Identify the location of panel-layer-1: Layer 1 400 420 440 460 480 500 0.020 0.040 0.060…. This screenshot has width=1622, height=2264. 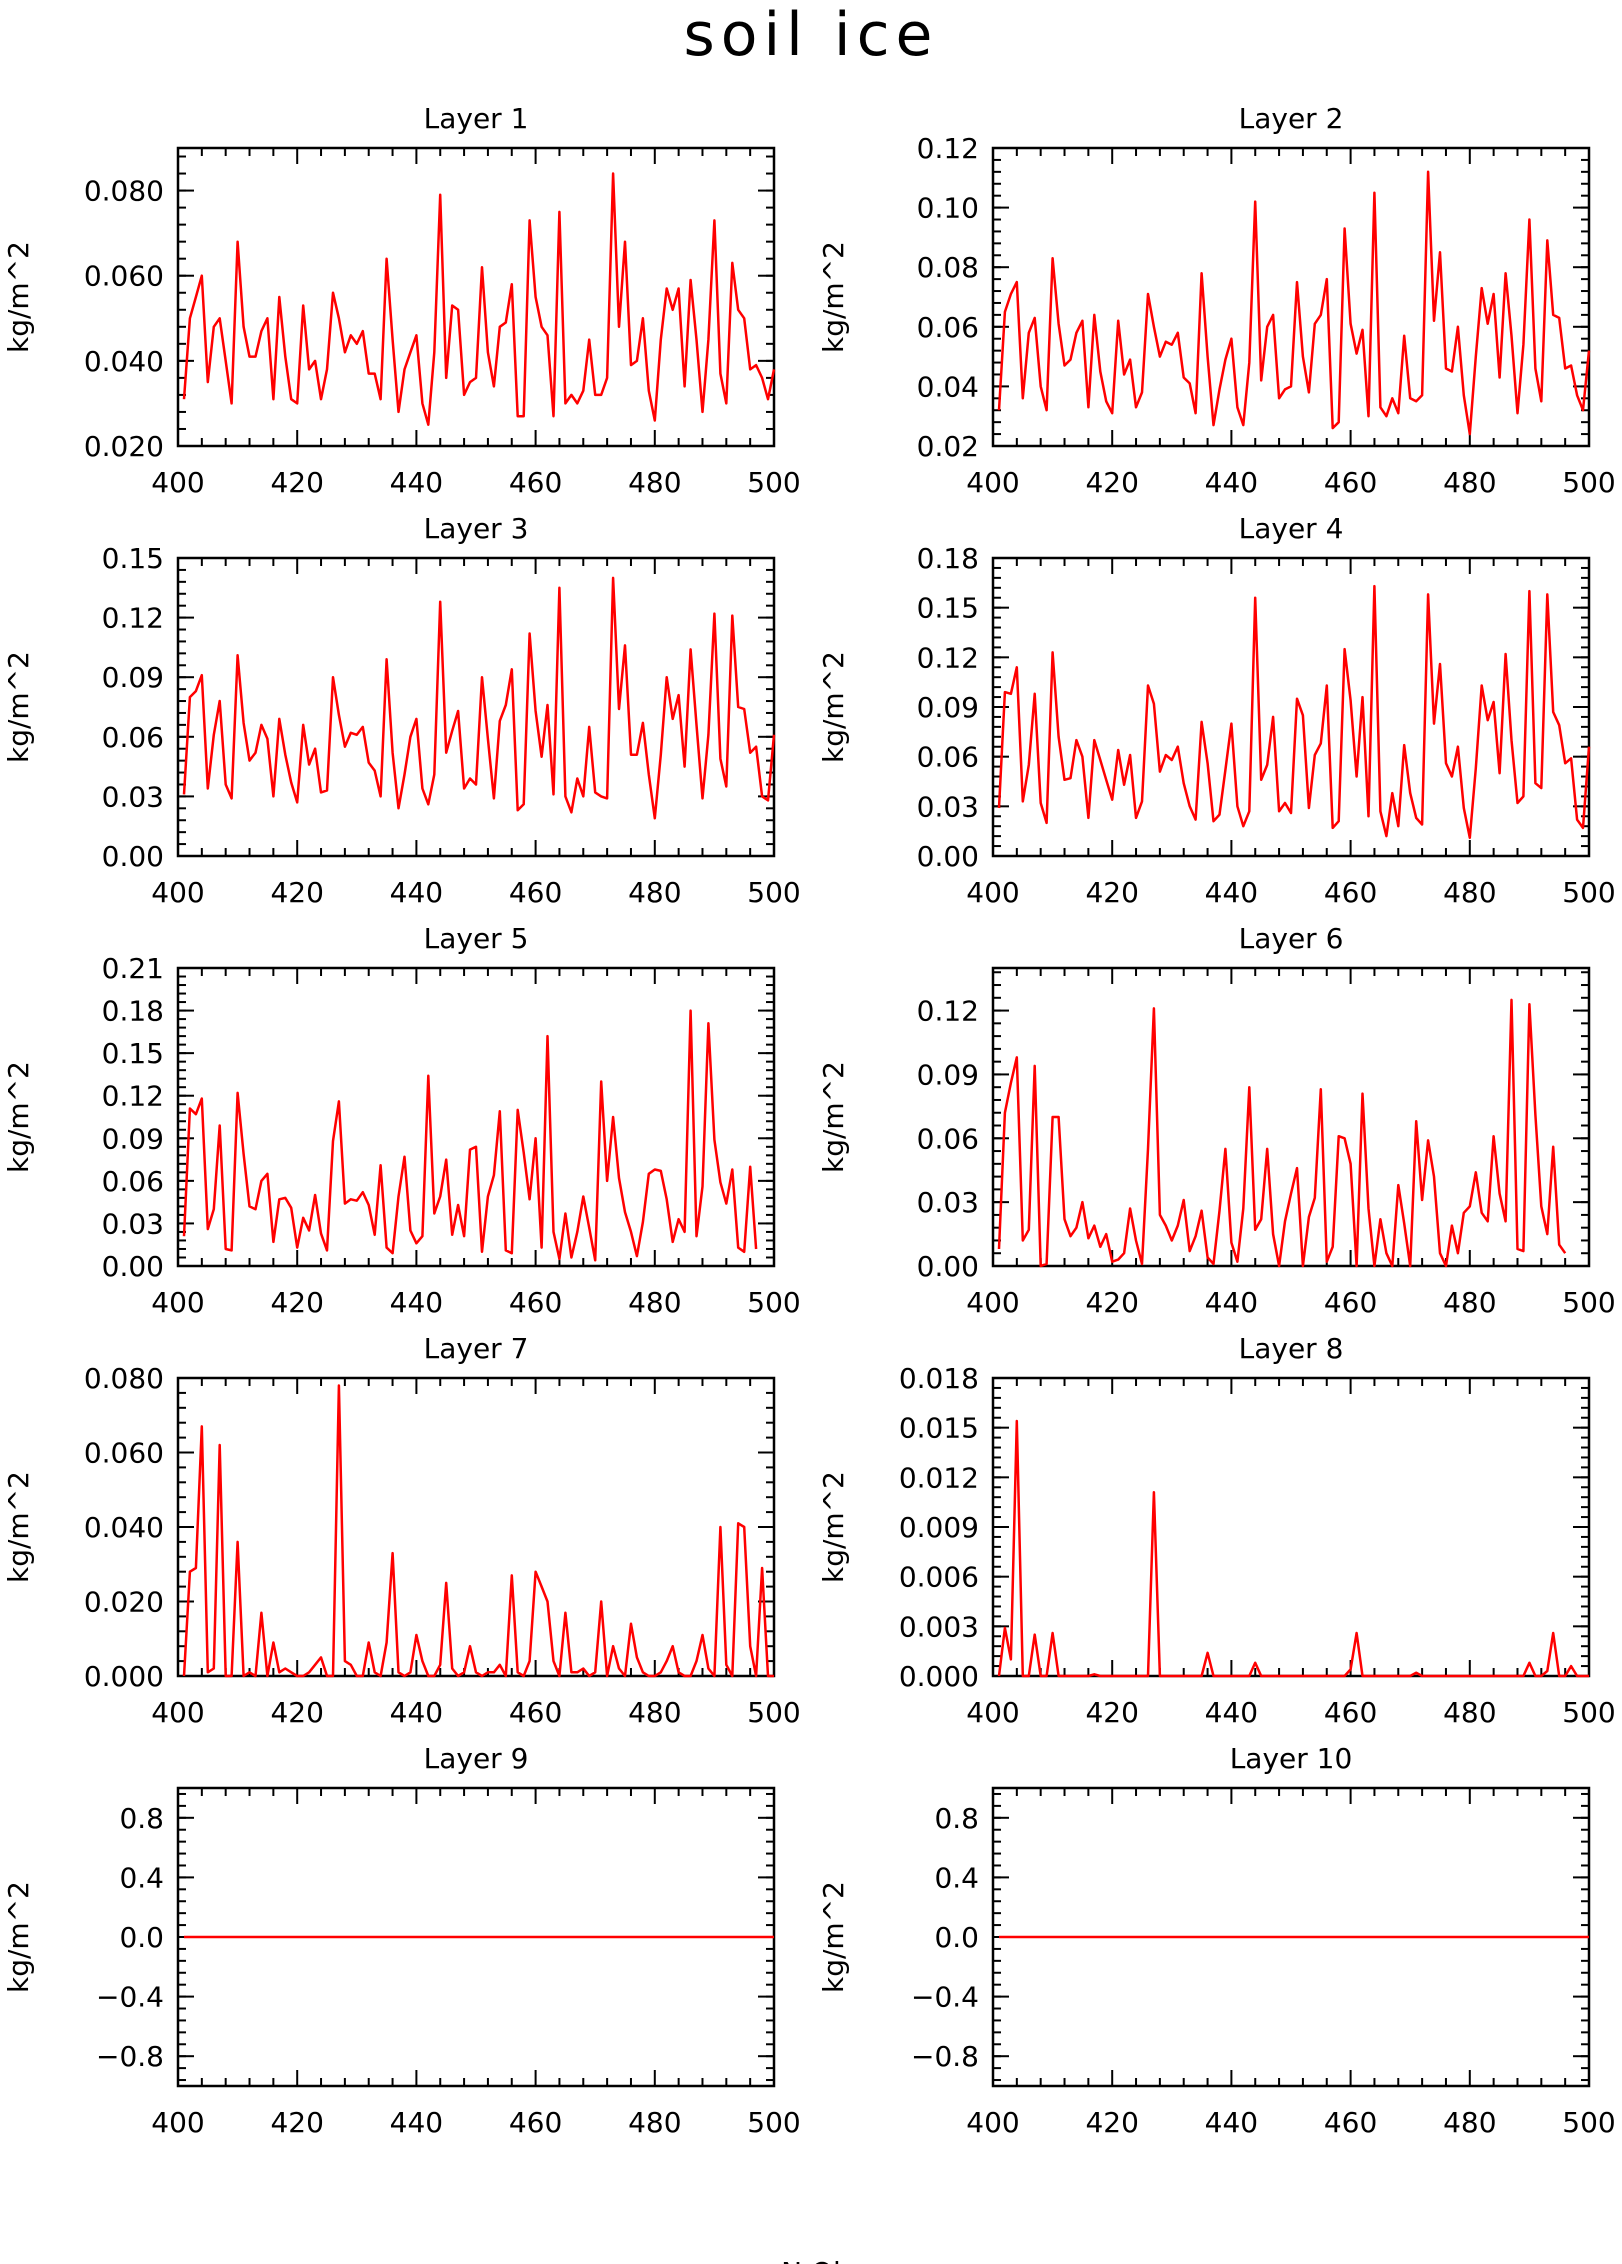
(401, 300).